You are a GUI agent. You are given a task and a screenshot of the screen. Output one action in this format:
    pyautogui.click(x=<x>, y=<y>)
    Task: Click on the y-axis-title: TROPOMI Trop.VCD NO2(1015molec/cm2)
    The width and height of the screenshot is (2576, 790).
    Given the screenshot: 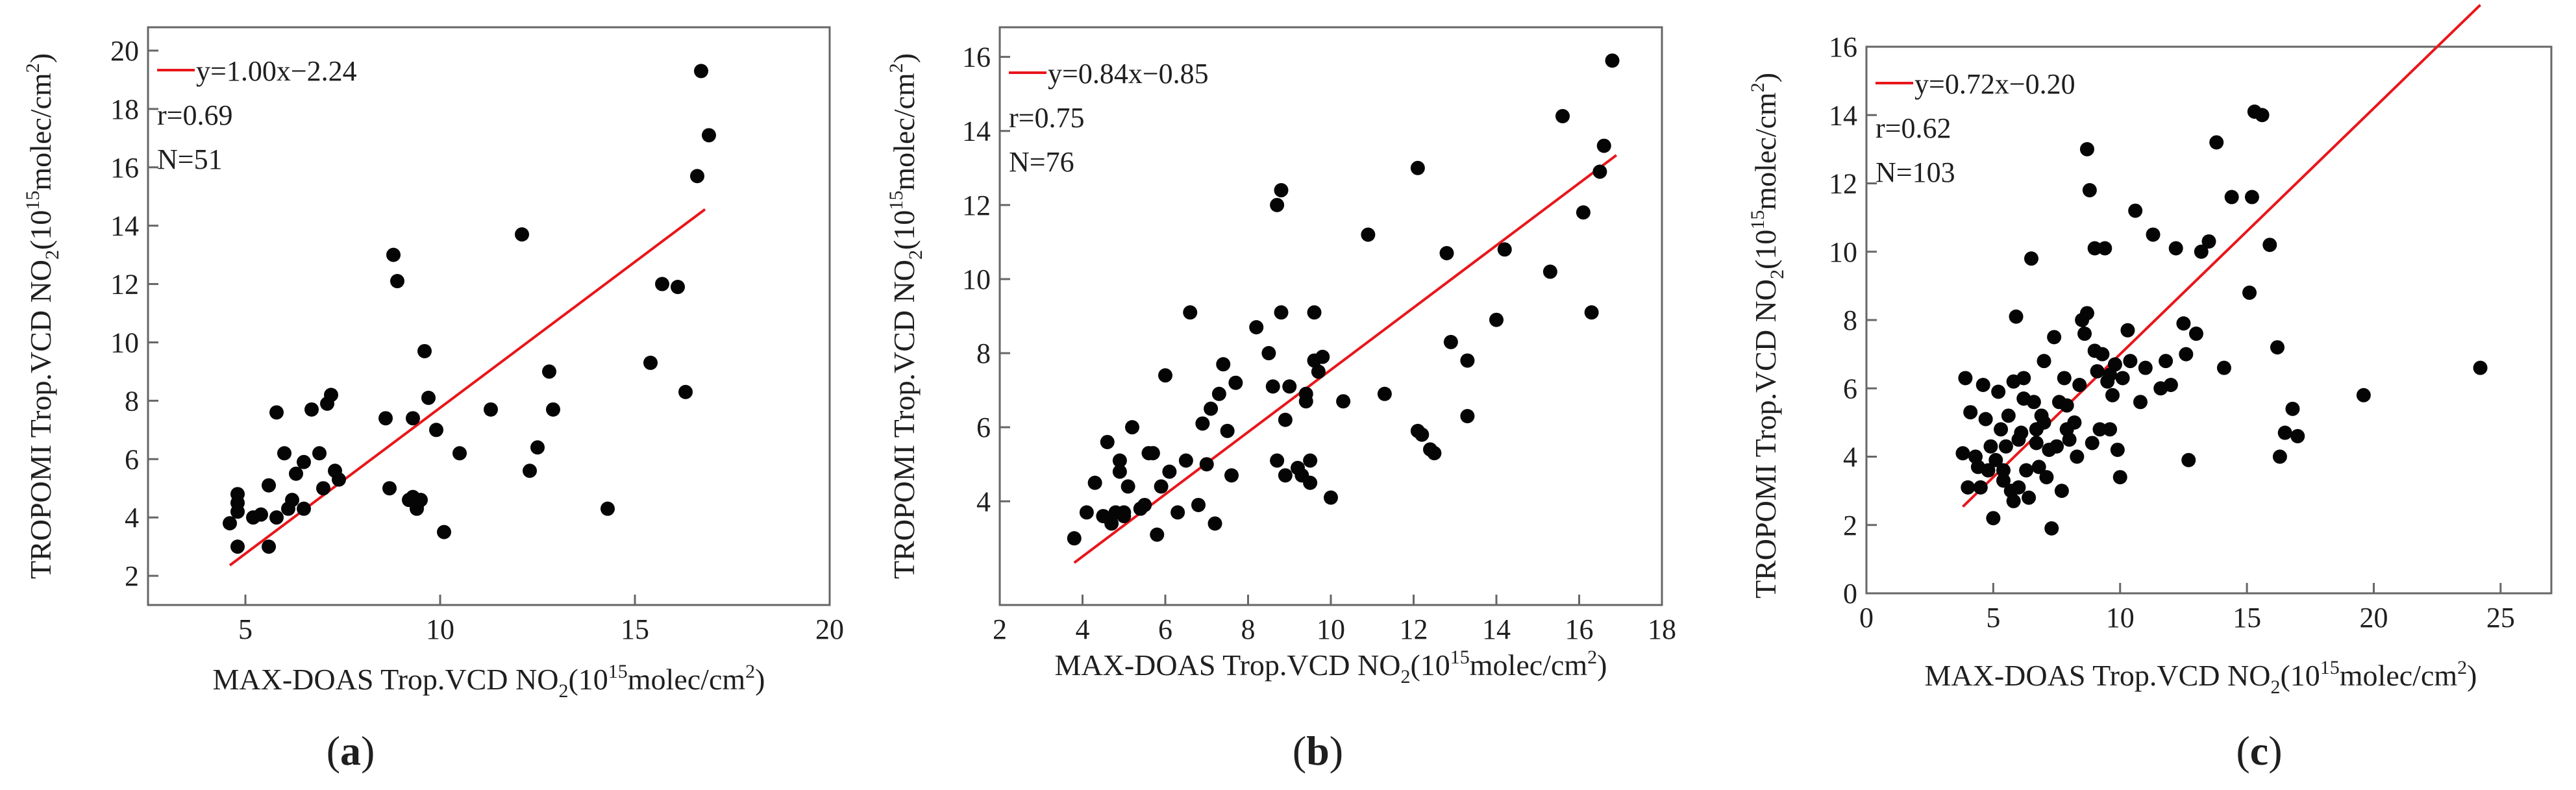 What is the action you would take?
    pyautogui.click(x=42, y=316)
    